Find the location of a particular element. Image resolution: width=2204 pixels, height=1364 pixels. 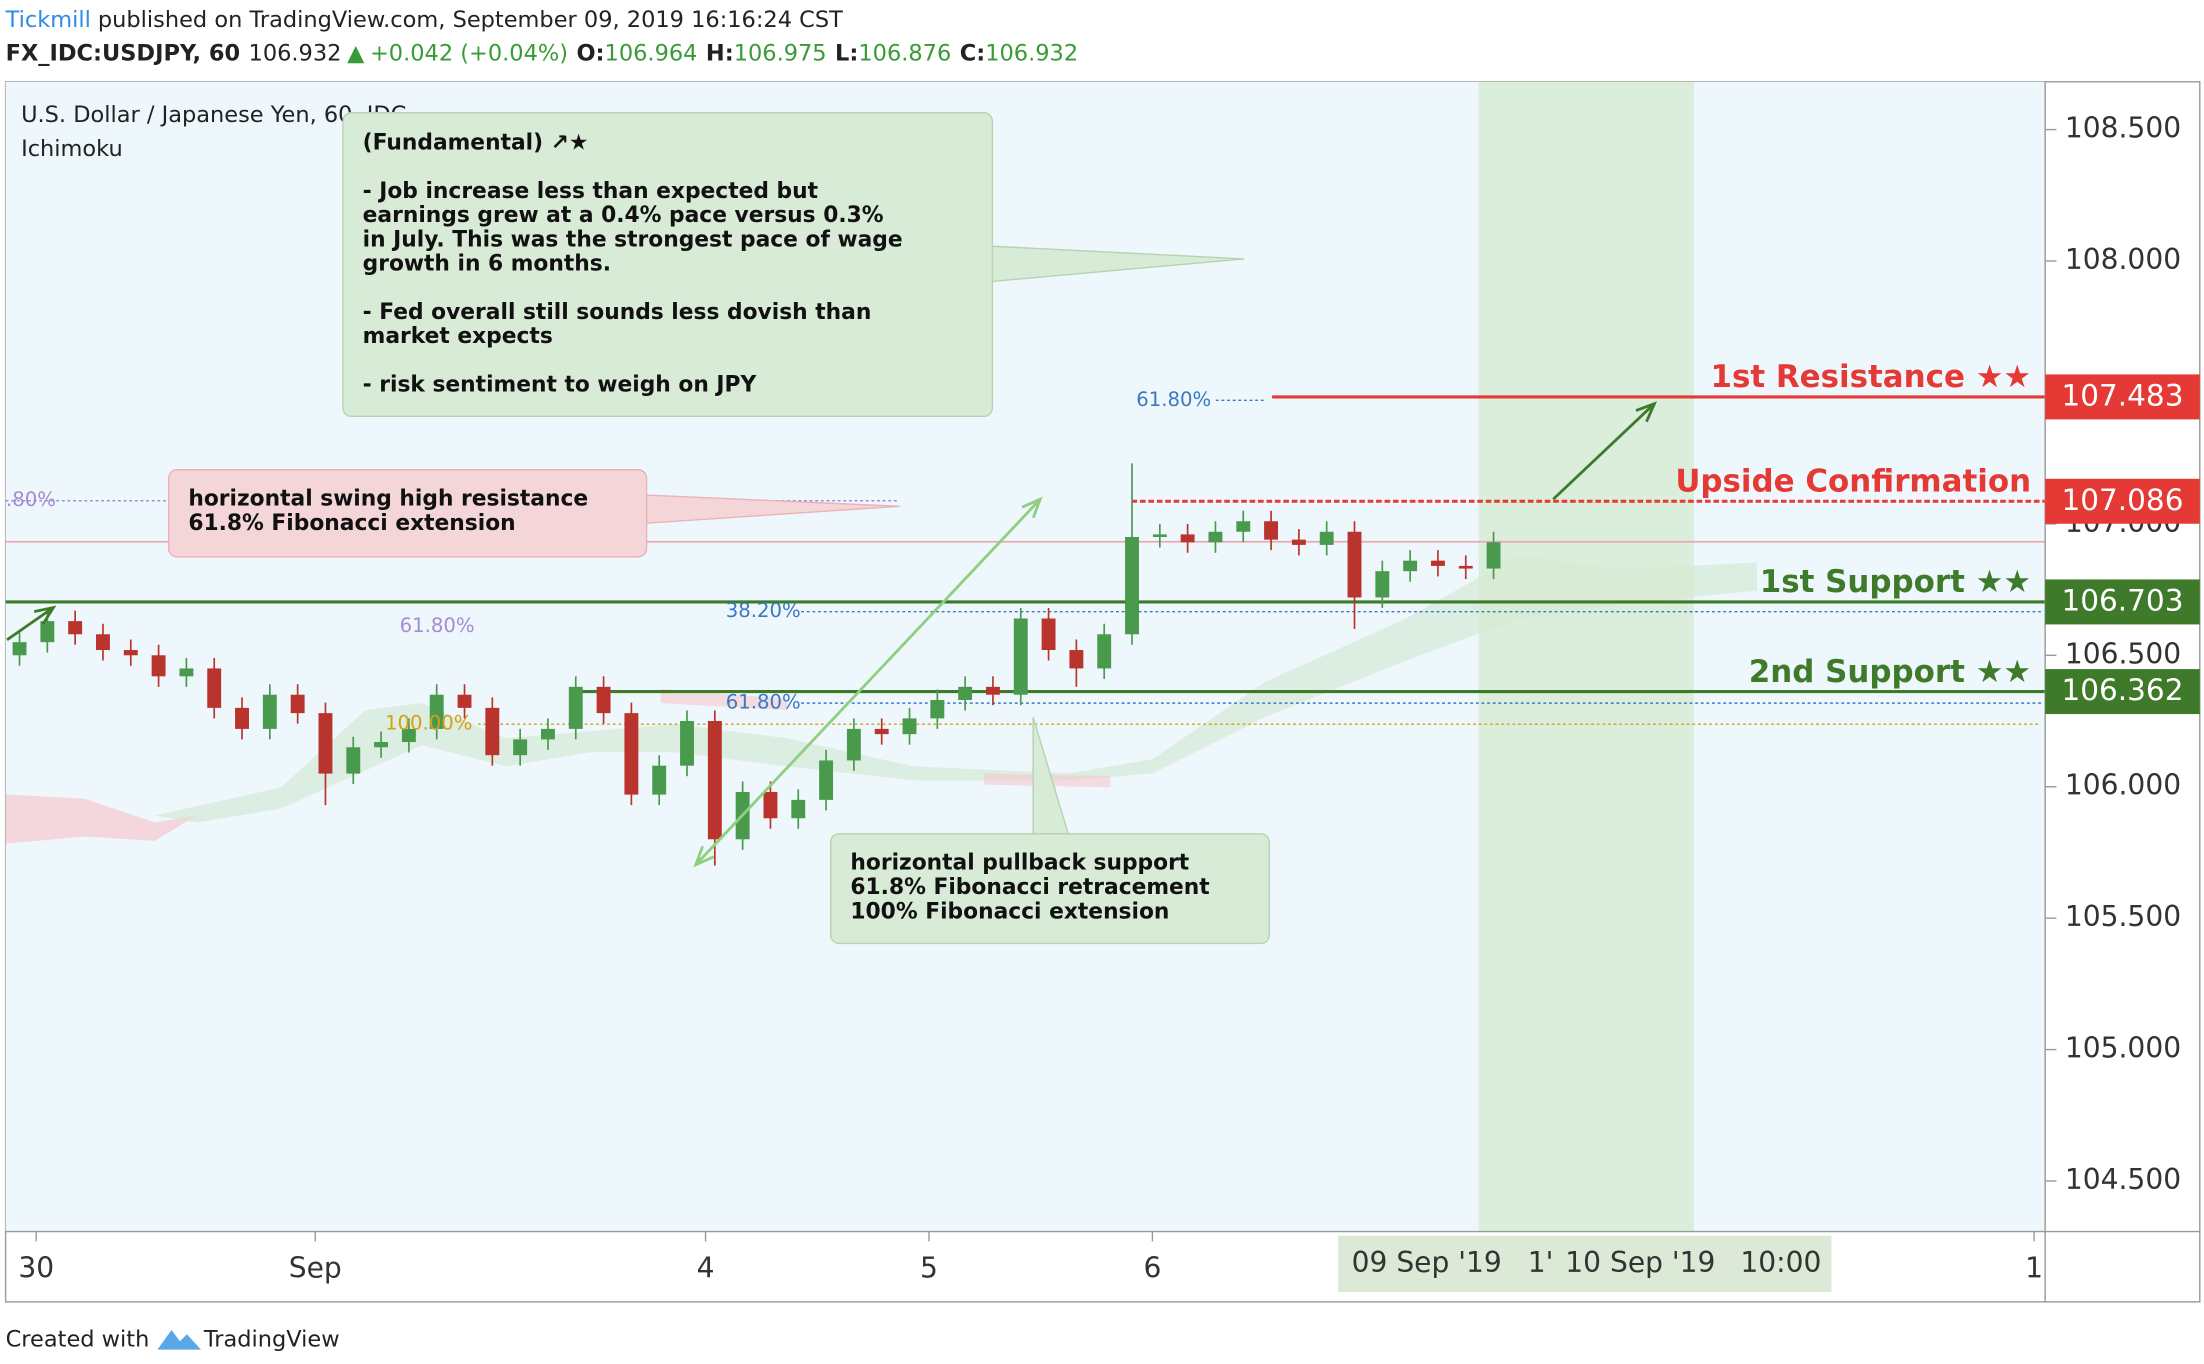

indicator-label: Ichimoku is located at coordinates (72, 149).